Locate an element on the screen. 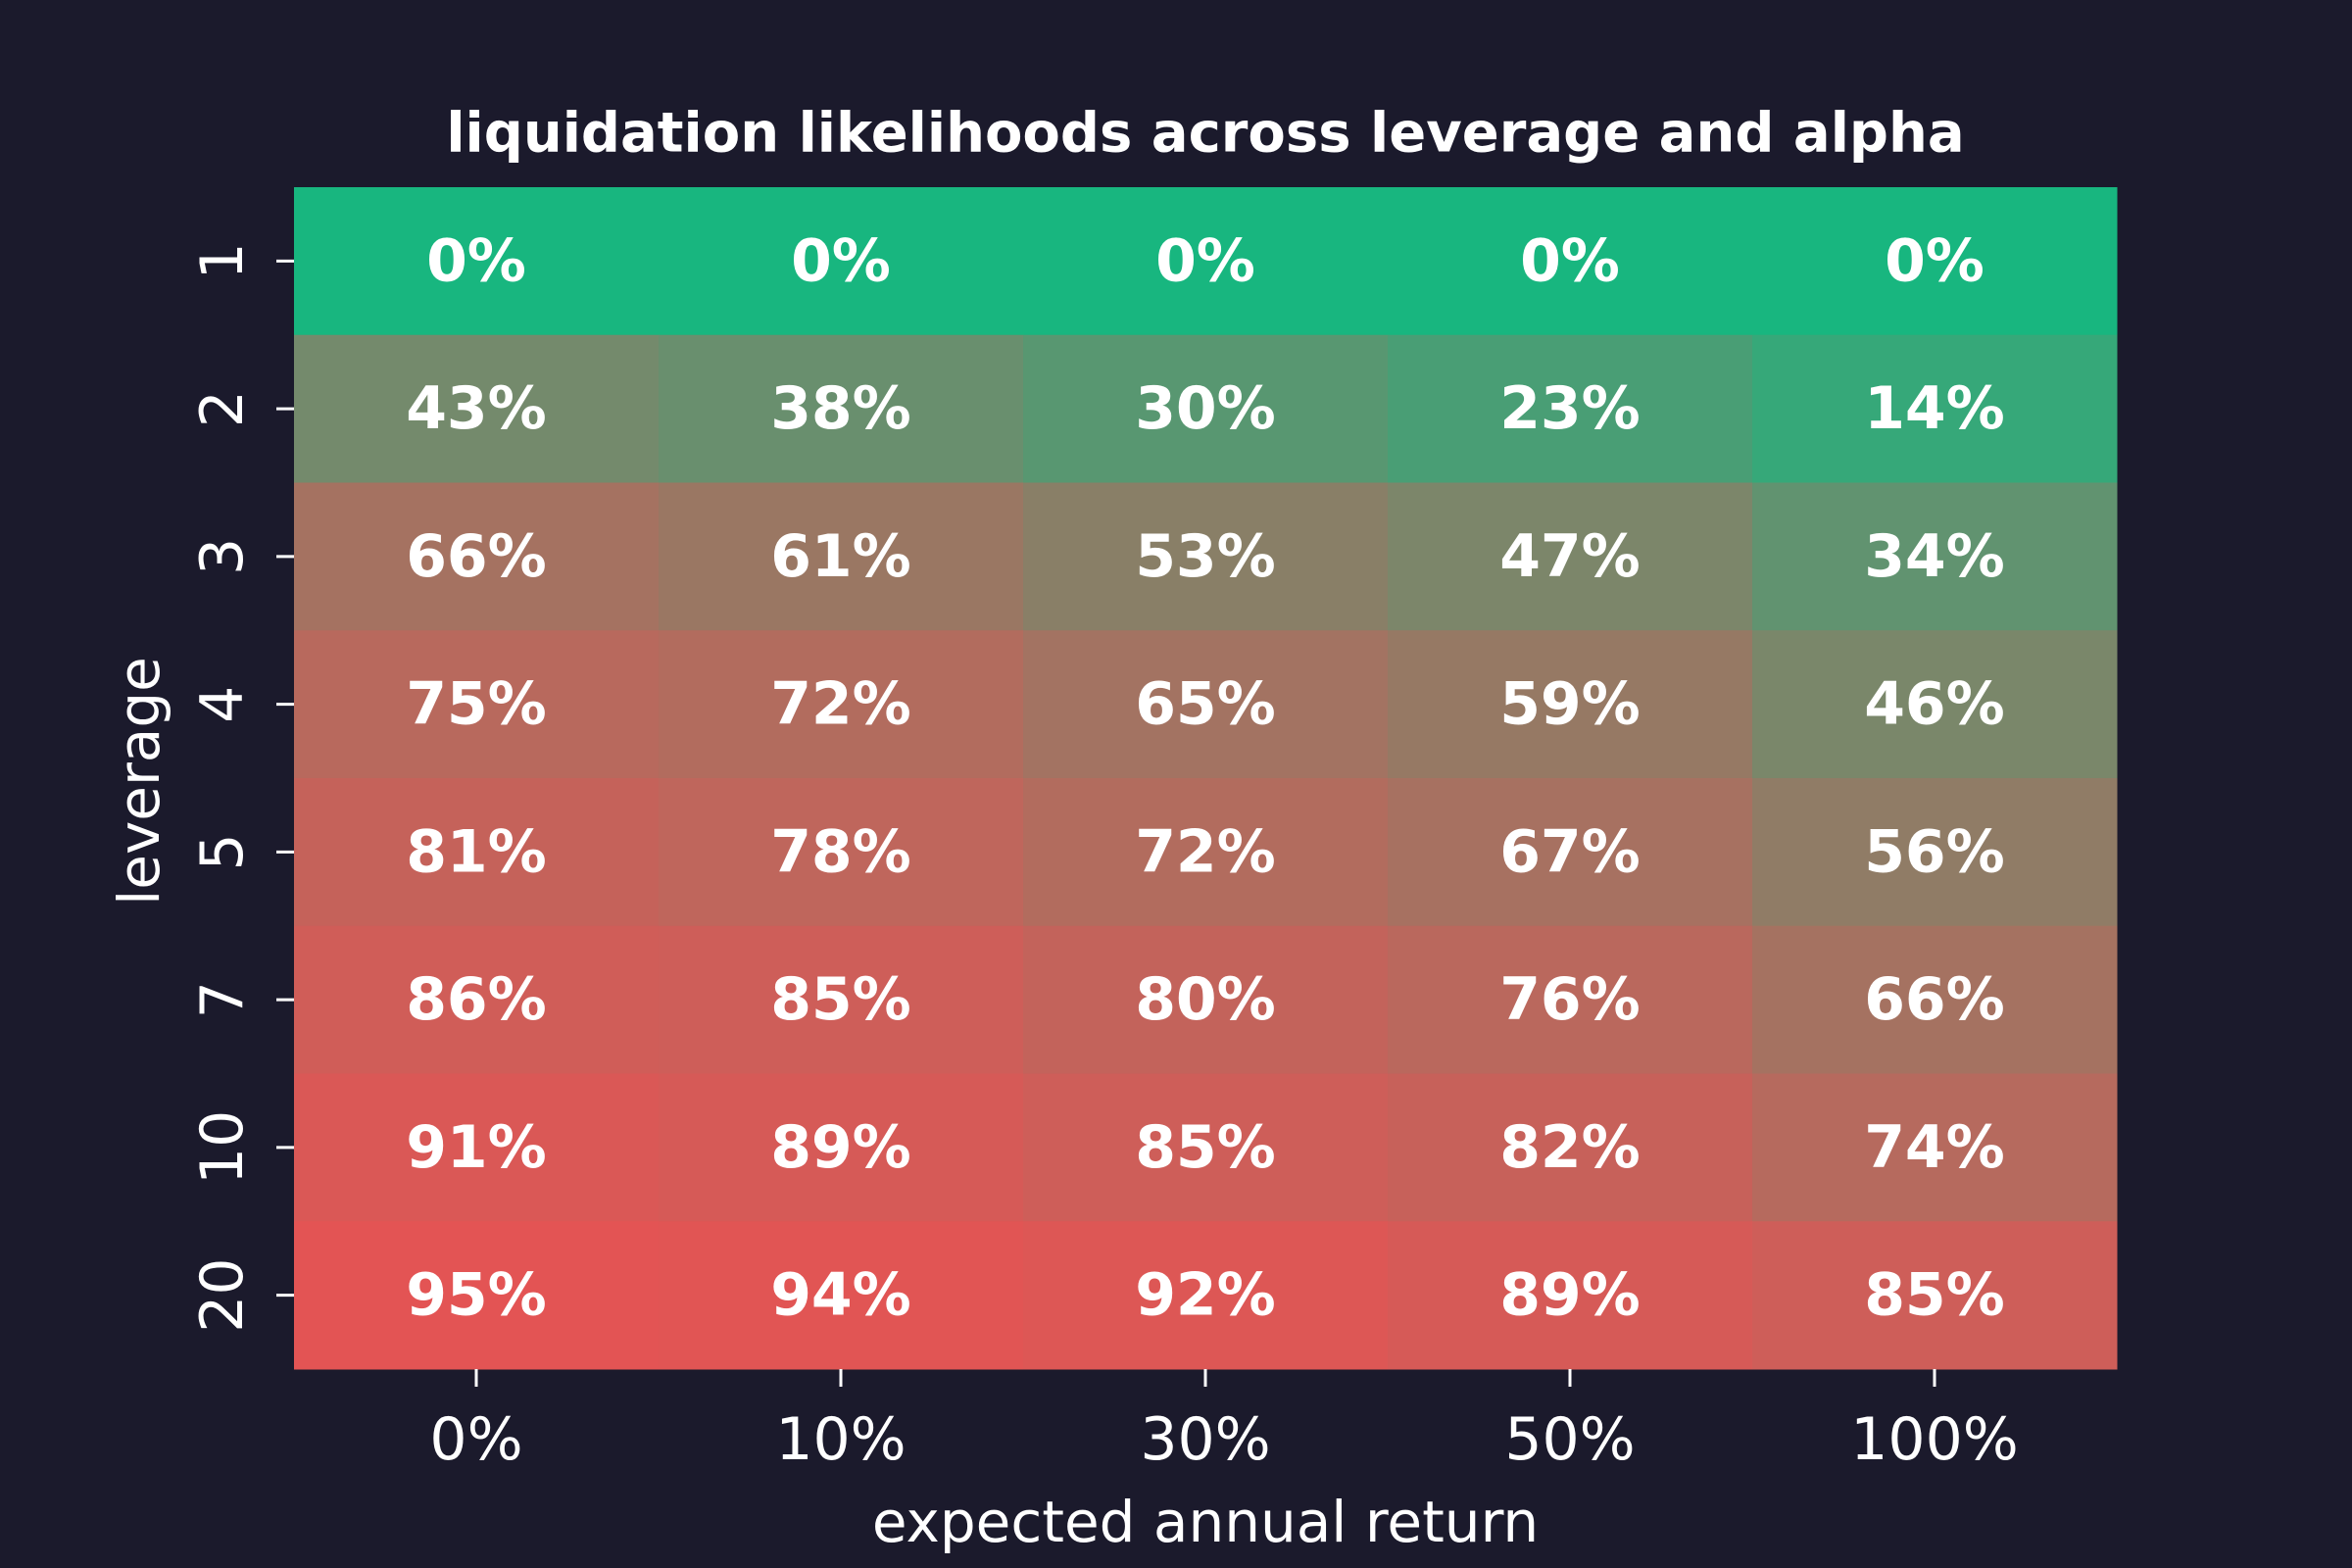 This screenshot has width=2352, height=1568. cell-label: 30% is located at coordinates (1205, 409).